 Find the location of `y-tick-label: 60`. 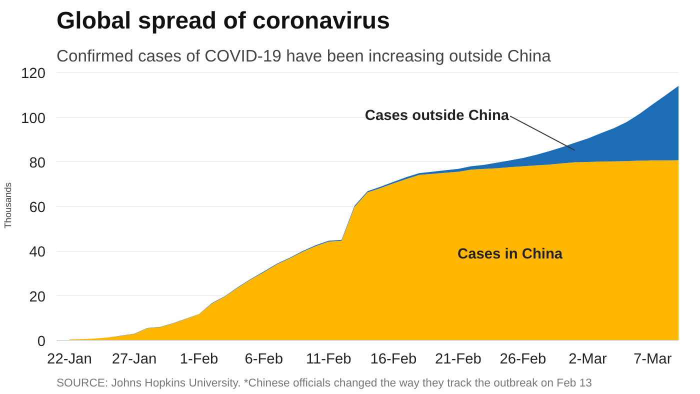

y-tick-label: 60 is located at coordinates (37, 208).